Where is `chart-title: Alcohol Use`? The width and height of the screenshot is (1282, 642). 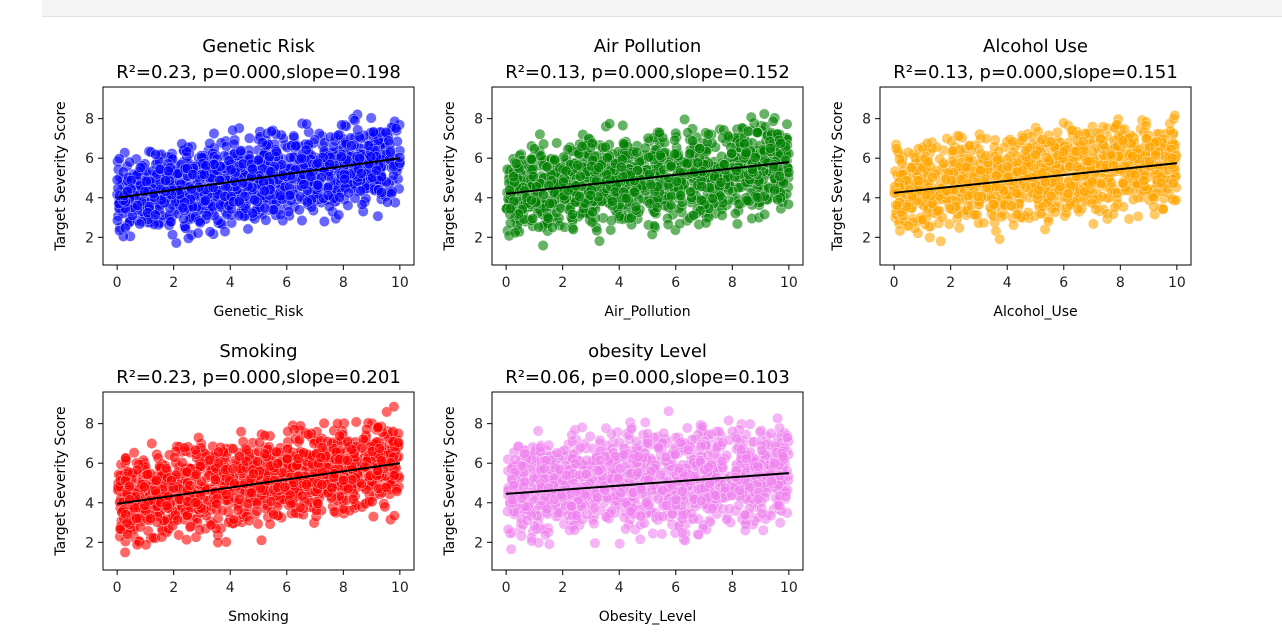 chart-title: Alcohol Use is located at coordinates (1035, 46).